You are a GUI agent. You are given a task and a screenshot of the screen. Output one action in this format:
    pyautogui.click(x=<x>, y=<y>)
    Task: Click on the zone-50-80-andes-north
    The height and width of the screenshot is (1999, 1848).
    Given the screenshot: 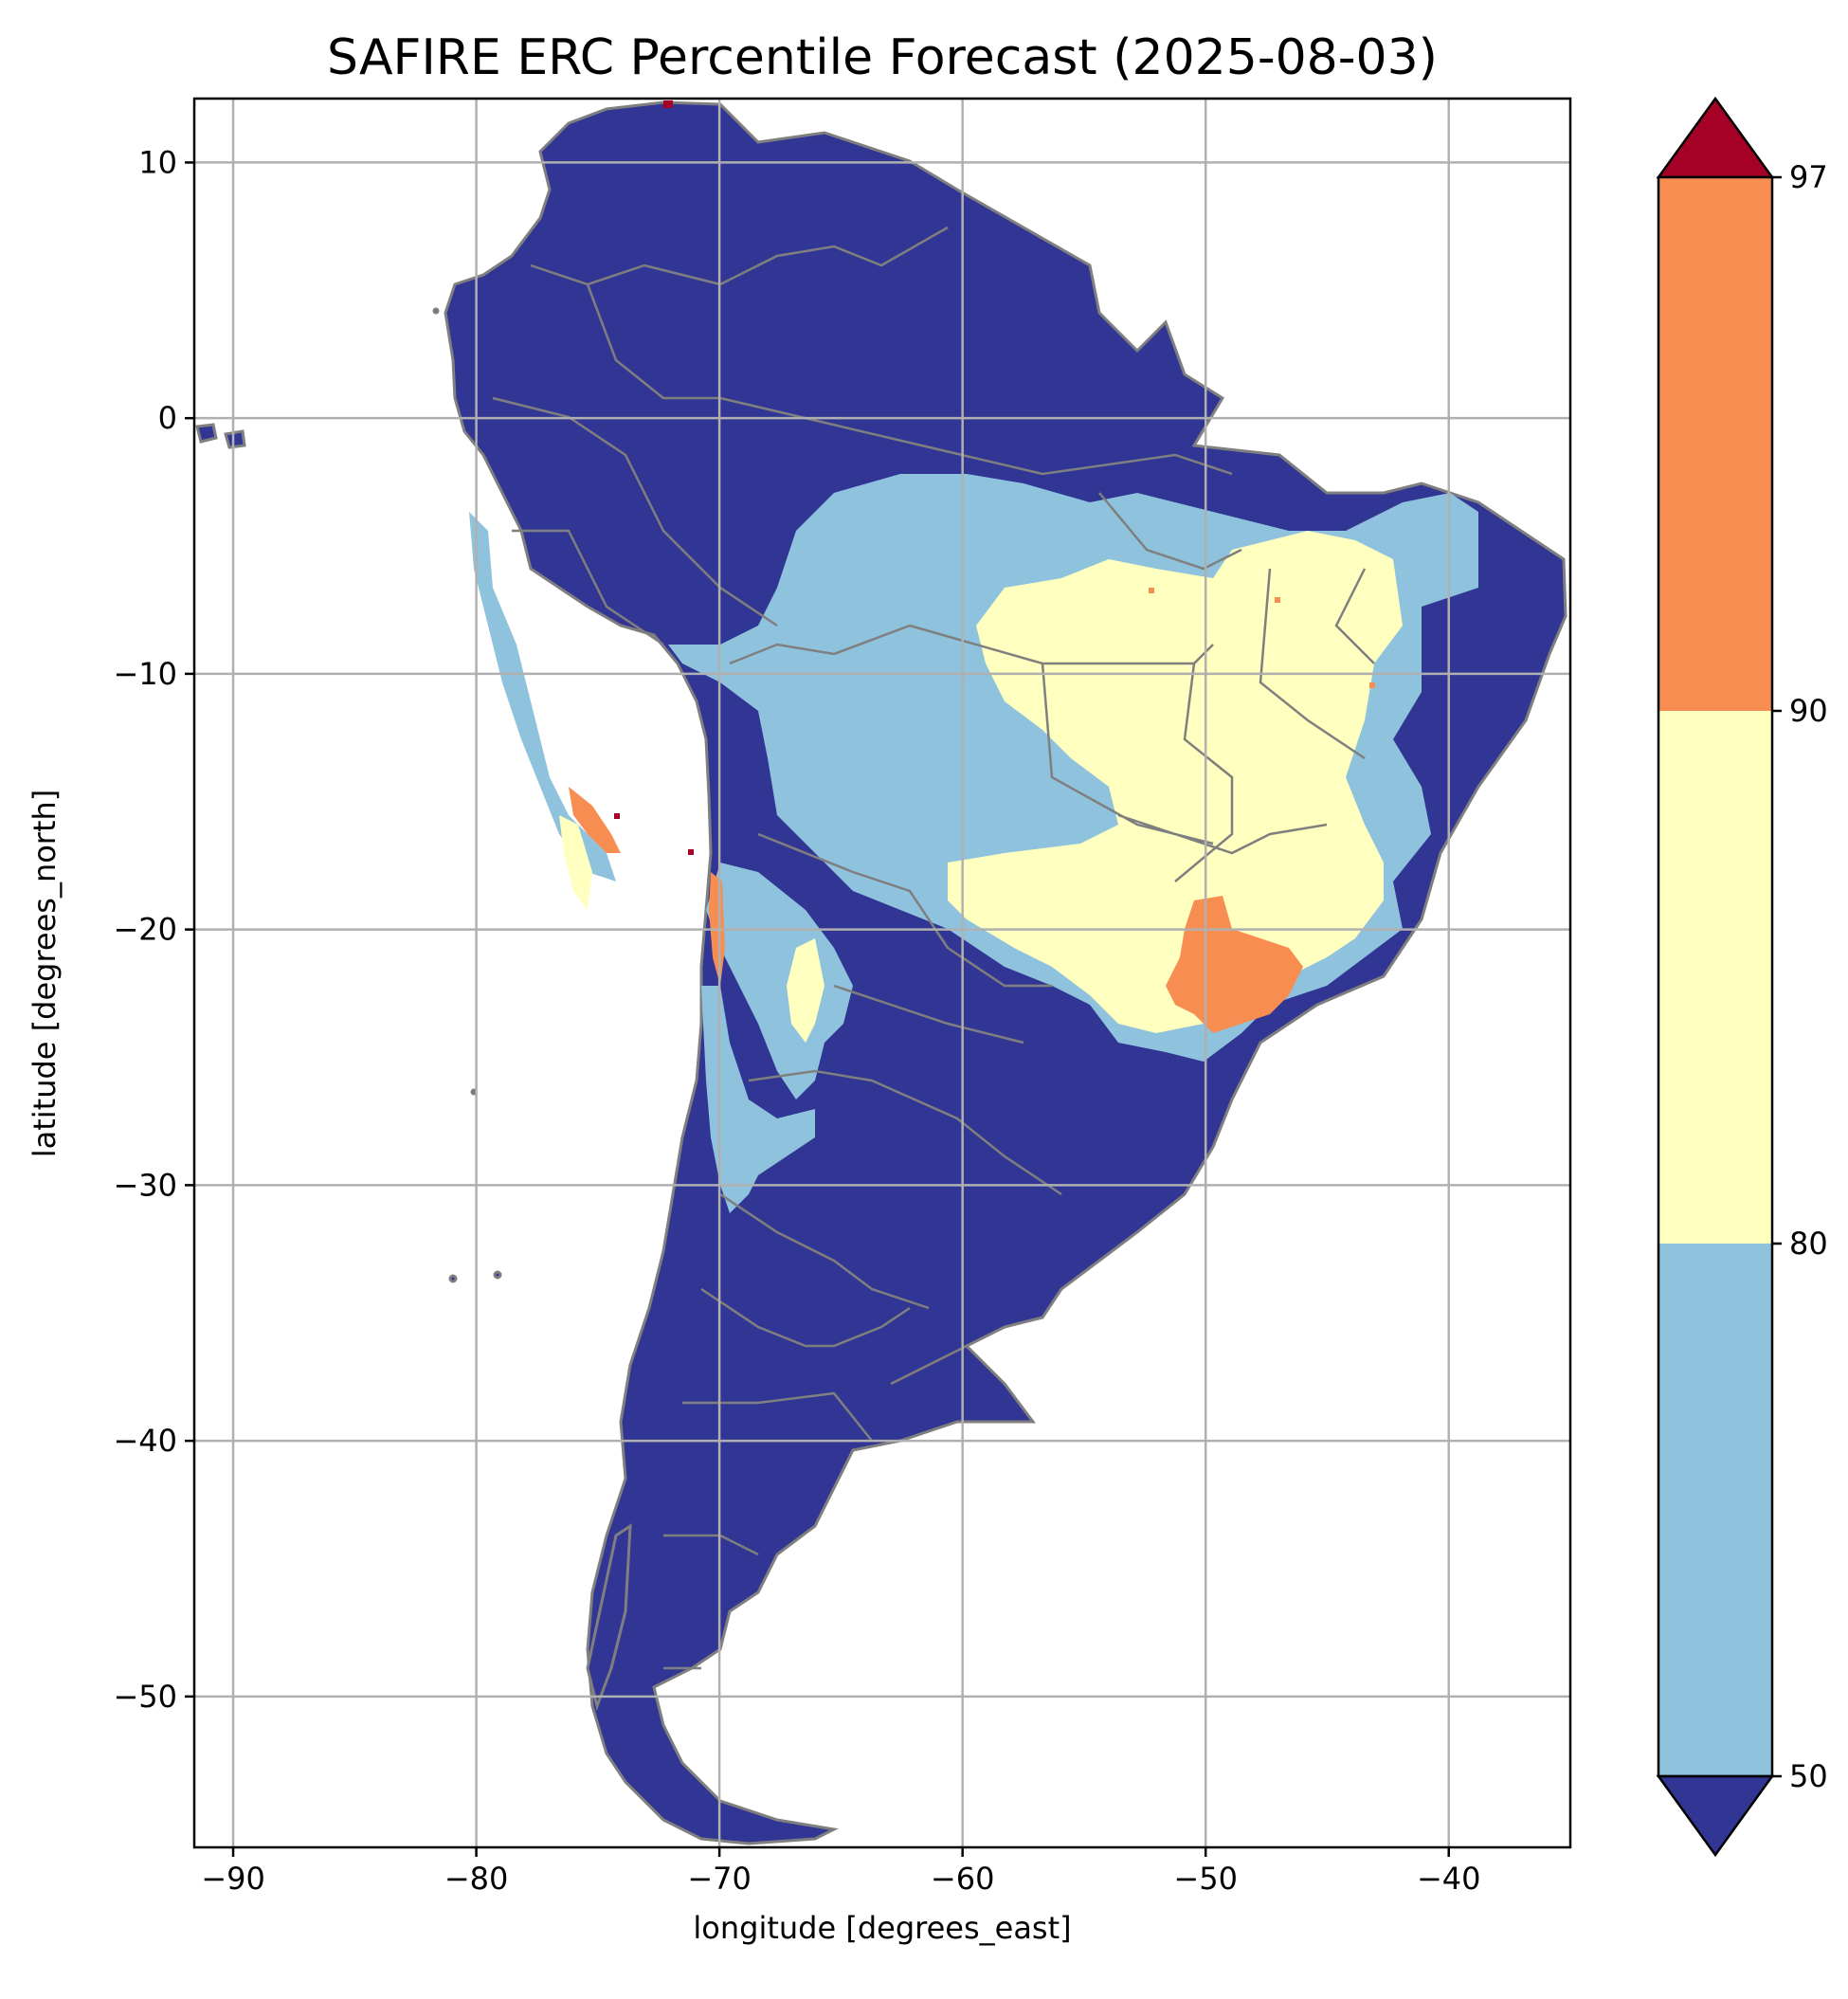 What is the action you would take?
    pyautogui.click(x=543, y=697)
    